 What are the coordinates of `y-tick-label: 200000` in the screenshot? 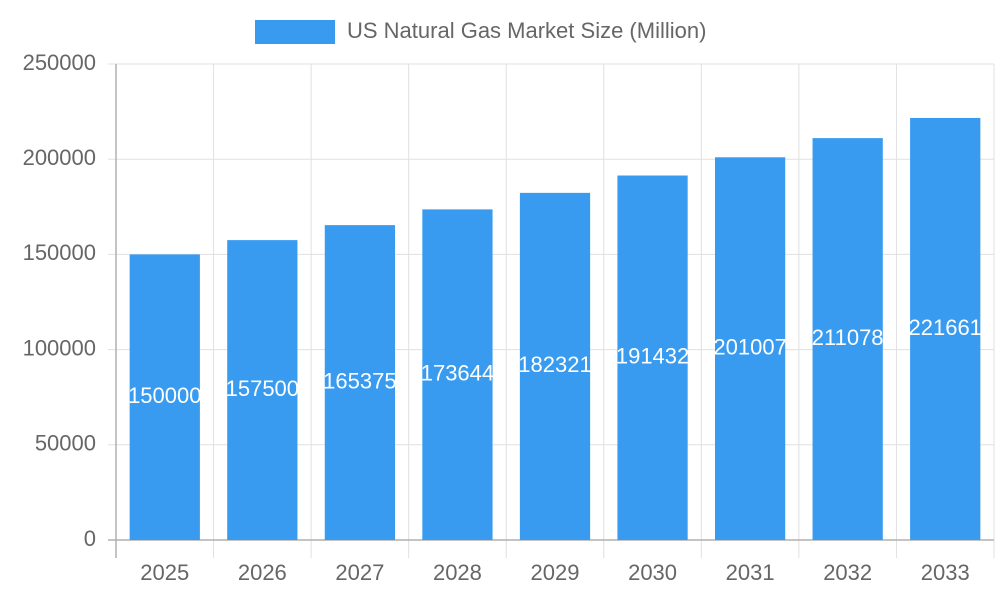 It's located at (59, 157).